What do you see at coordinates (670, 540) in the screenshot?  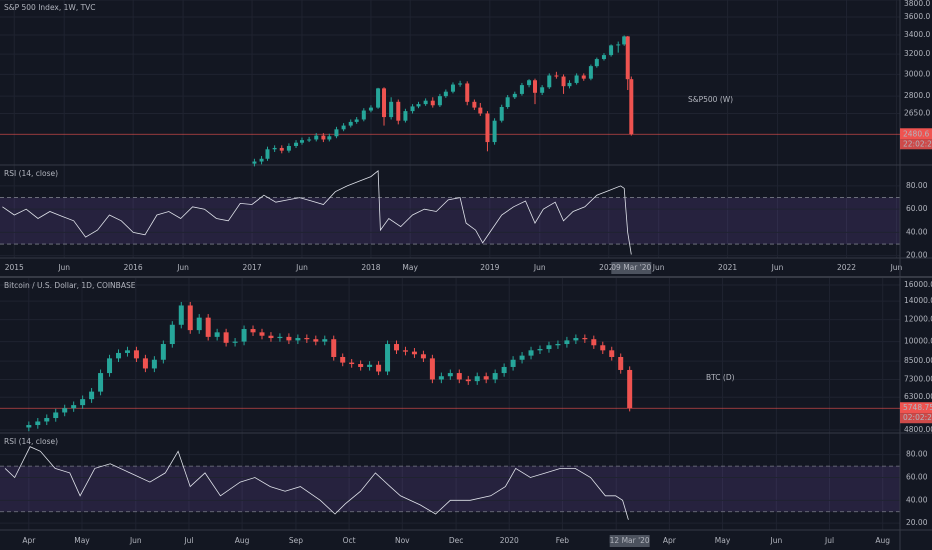 I see `x-tick-label: Apr` at bounding box center [670, 540].